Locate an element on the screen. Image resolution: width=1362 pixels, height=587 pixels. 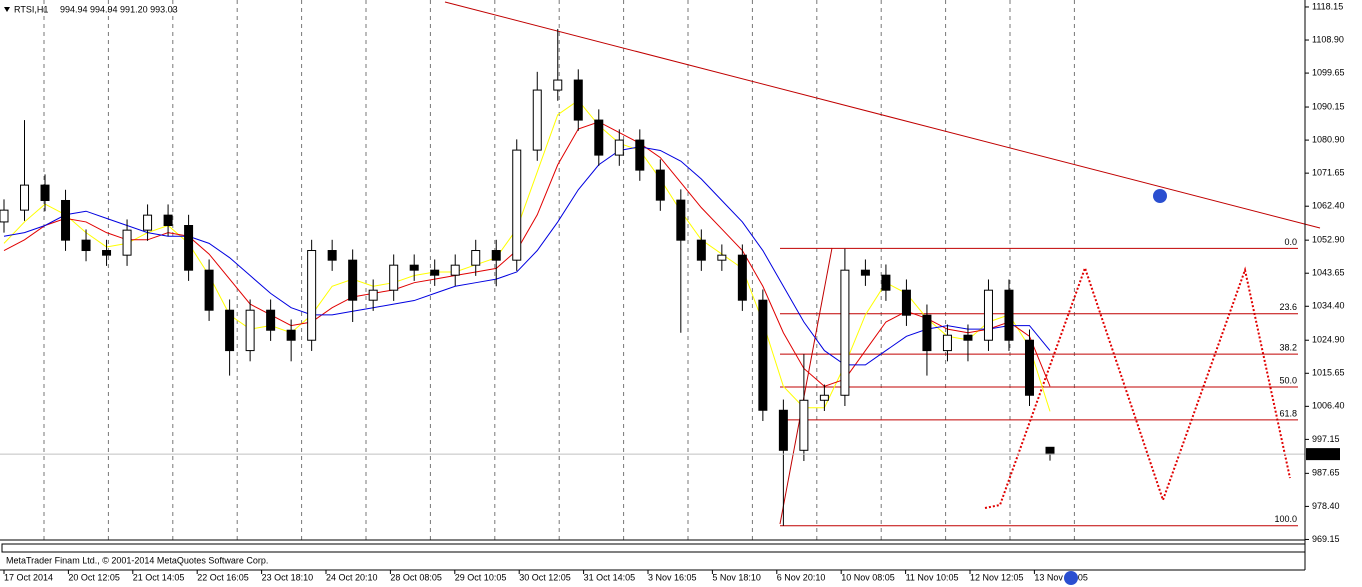
y-tick-label: 1108.90 is located at coordinates (1328, 39).